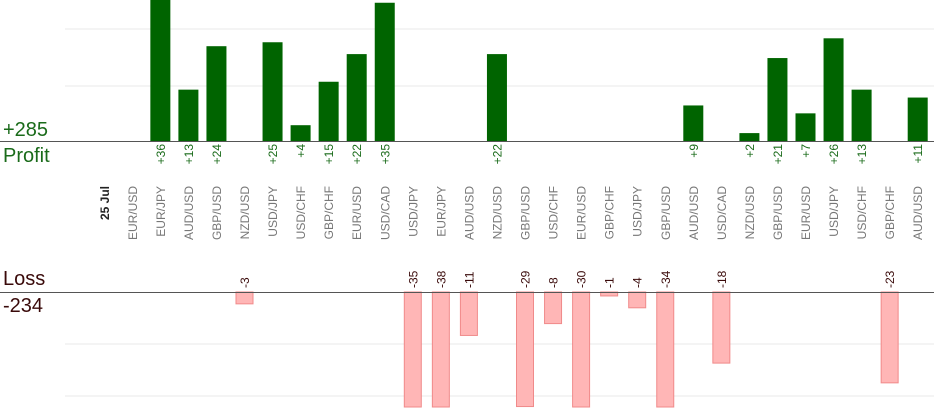  Describe the element at coordinates (385, 154) in the screenshot. I see `profit-value-label: +35` at that location.